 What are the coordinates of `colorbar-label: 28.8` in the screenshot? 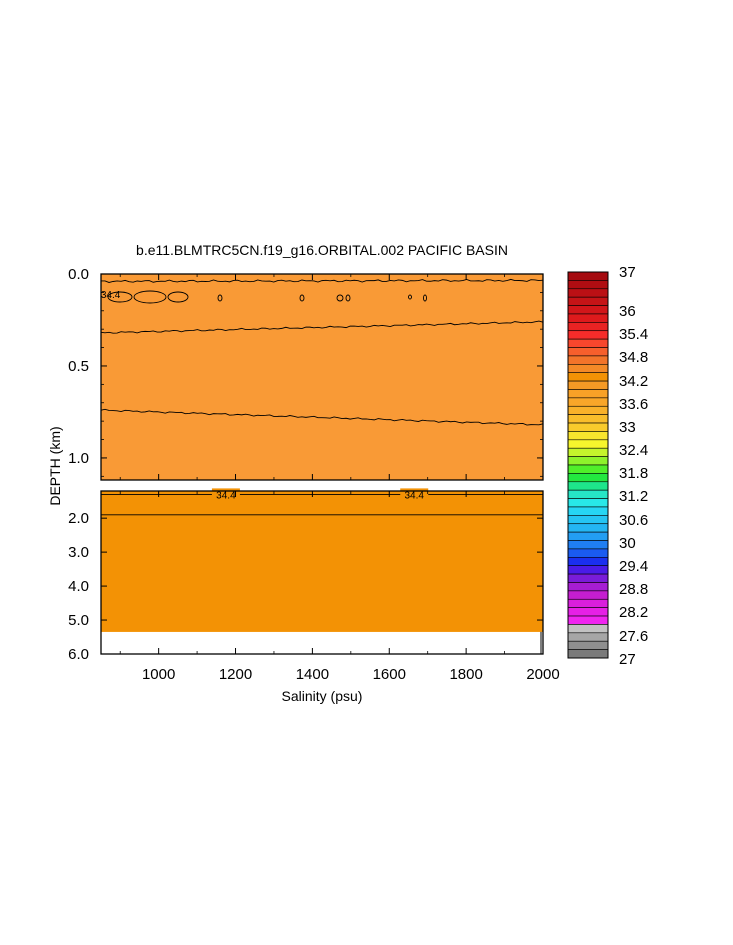 It's located at (633, 589).